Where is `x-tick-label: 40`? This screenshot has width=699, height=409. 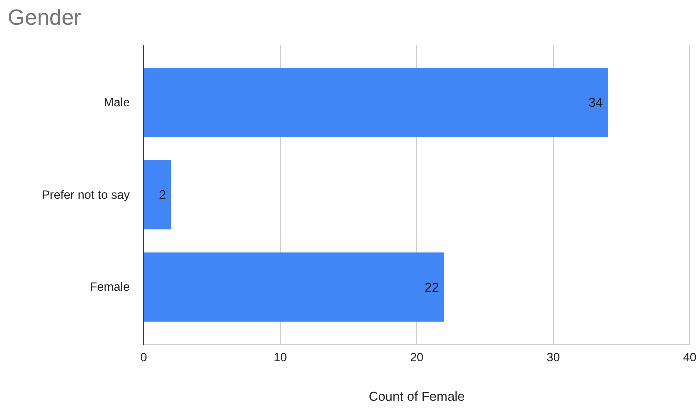 x-tick-label: 40 is located at coordinates (690, 357).